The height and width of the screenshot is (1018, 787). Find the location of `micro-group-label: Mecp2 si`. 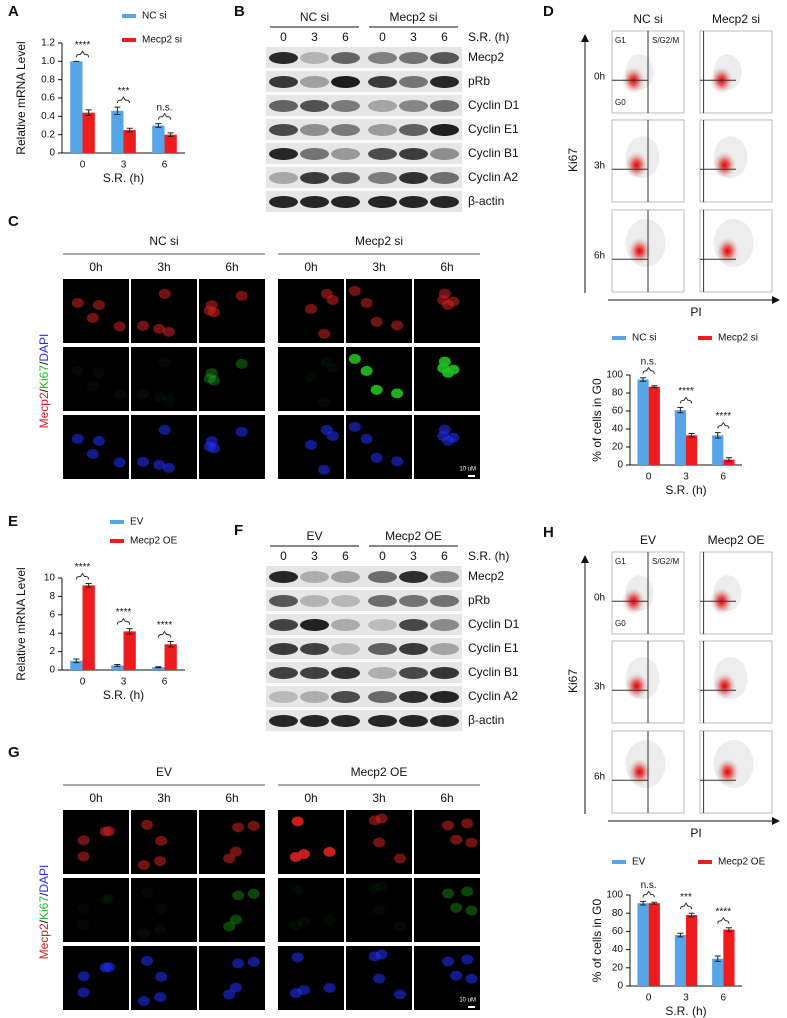

micro-group-label: Mecp2 si is located at coordinates (379, 241).